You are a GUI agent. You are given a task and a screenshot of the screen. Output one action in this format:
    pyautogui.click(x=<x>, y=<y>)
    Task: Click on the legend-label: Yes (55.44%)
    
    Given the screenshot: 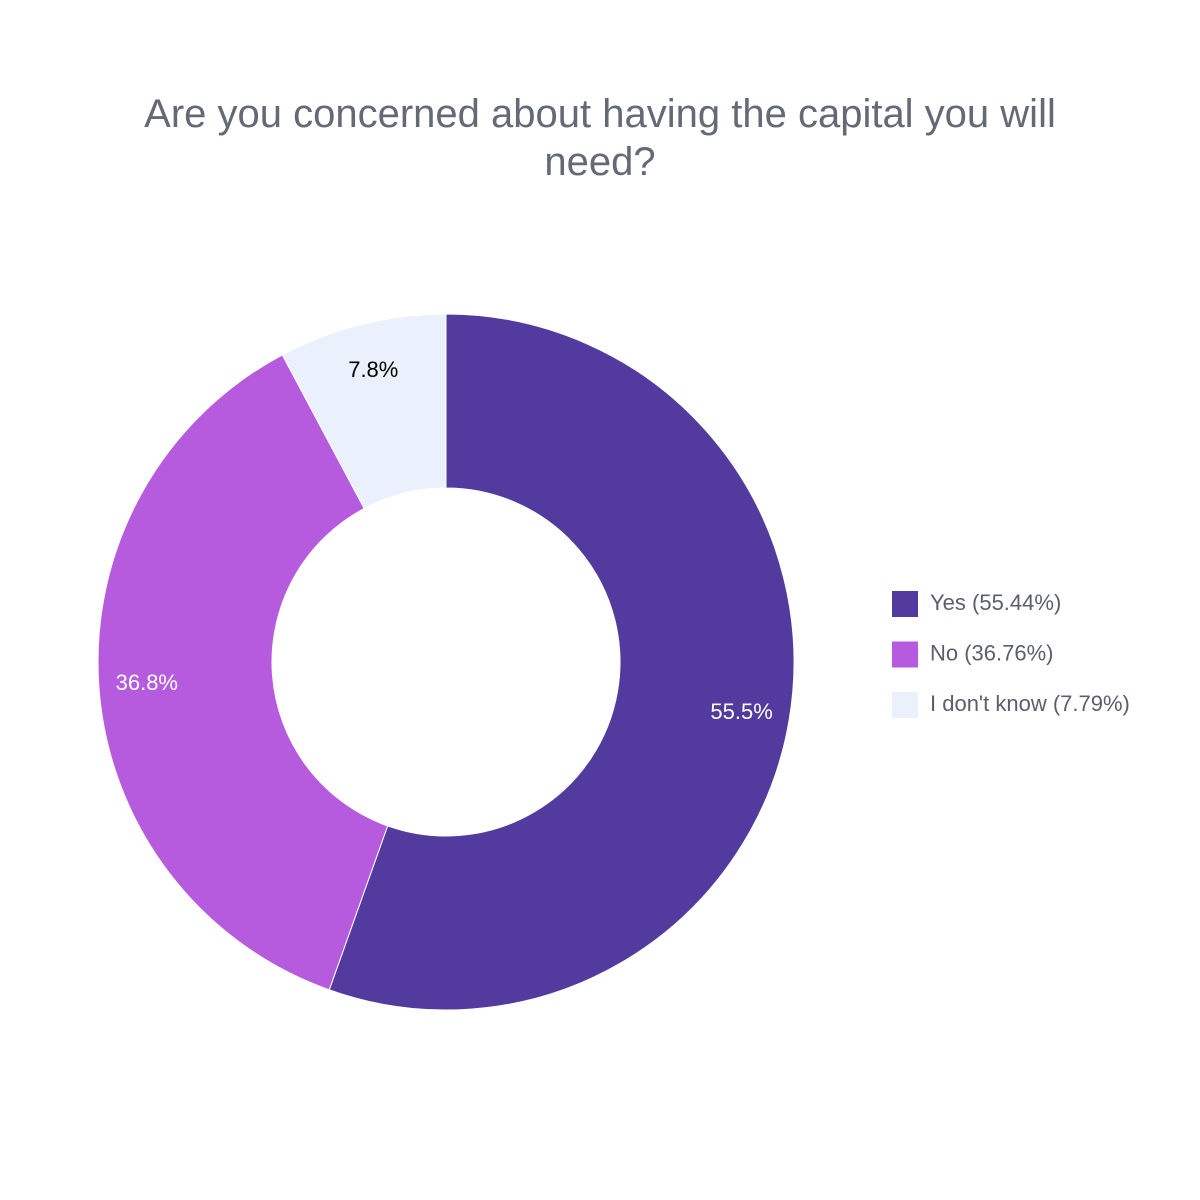 What is the action you would take?
    pyautogui.click(x=995, y=602)
    